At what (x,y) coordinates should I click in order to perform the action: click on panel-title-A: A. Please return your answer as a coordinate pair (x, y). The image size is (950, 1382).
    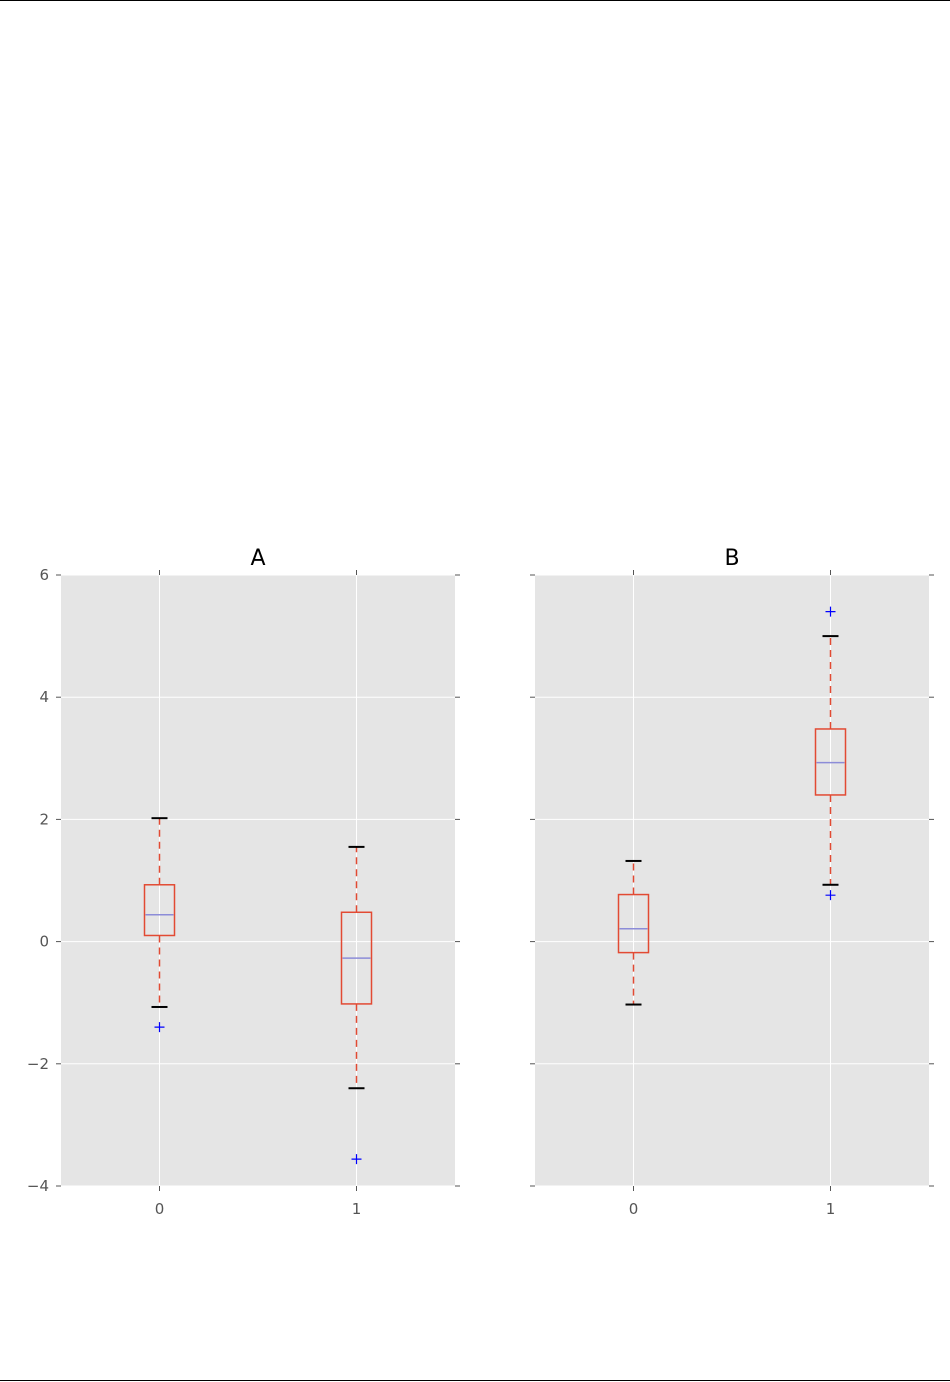
    Looking at the image, I should click on (257, 558).